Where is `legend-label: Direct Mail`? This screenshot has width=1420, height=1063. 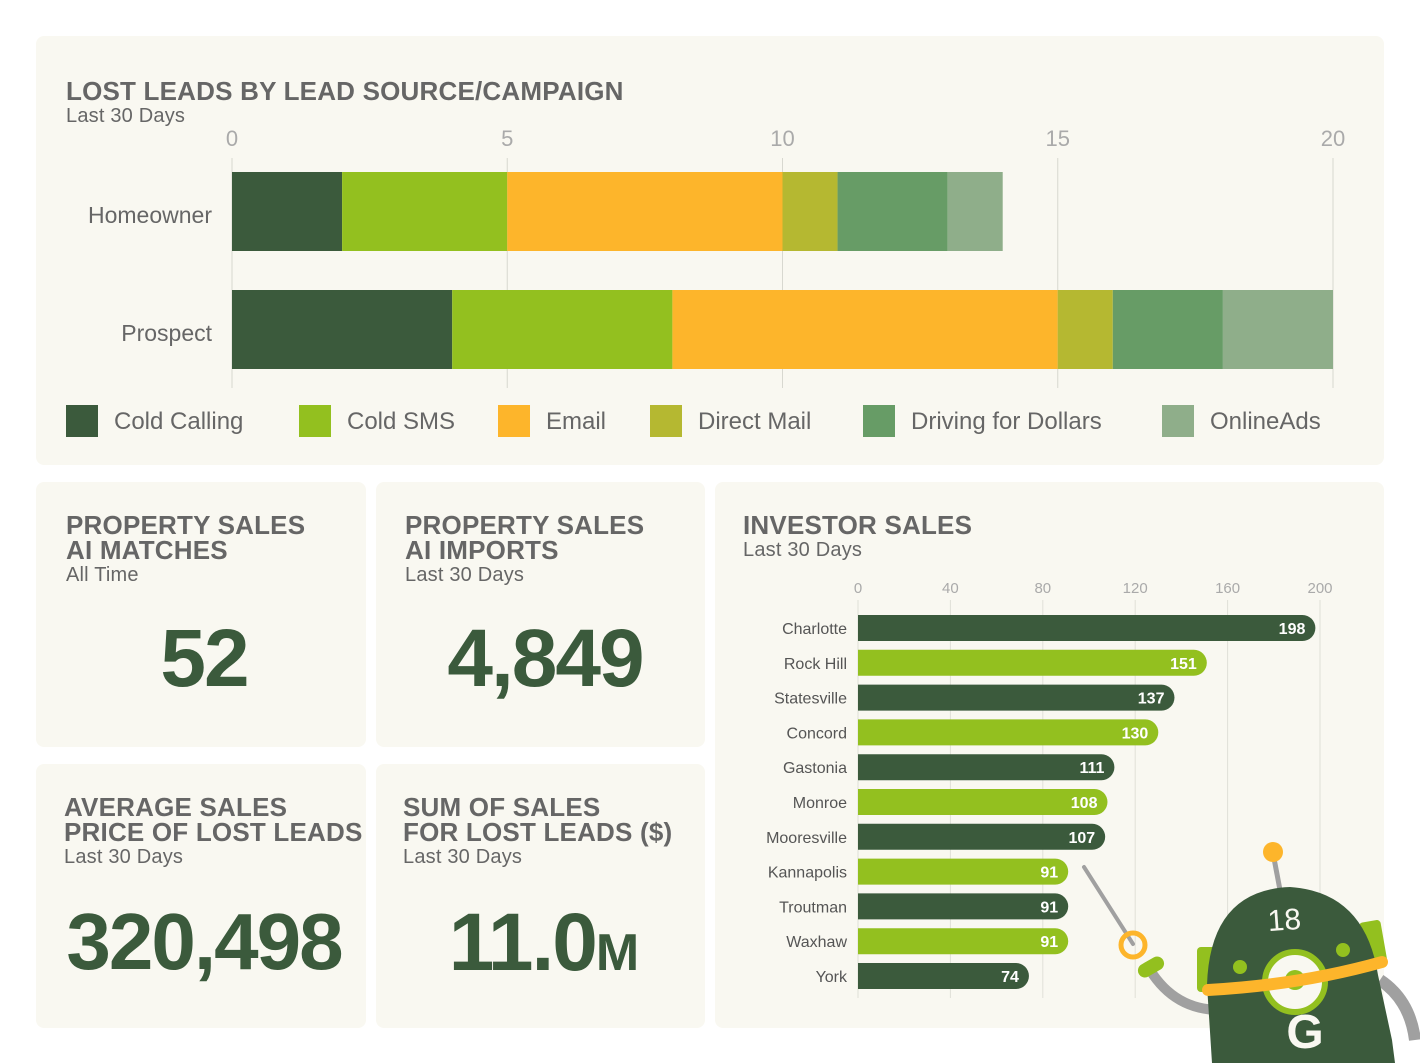
legend-label: Direct Mail is located at coordinates (754, 421).